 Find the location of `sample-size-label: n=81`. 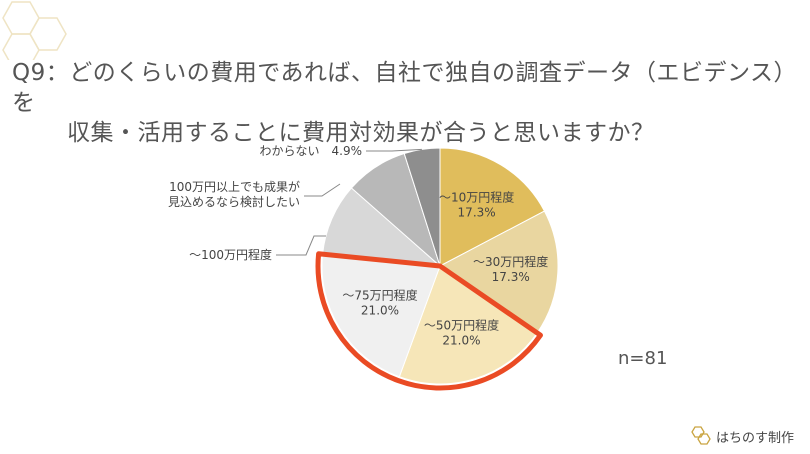

sample-size-label: n=81 is located at coordinates (643, 358).